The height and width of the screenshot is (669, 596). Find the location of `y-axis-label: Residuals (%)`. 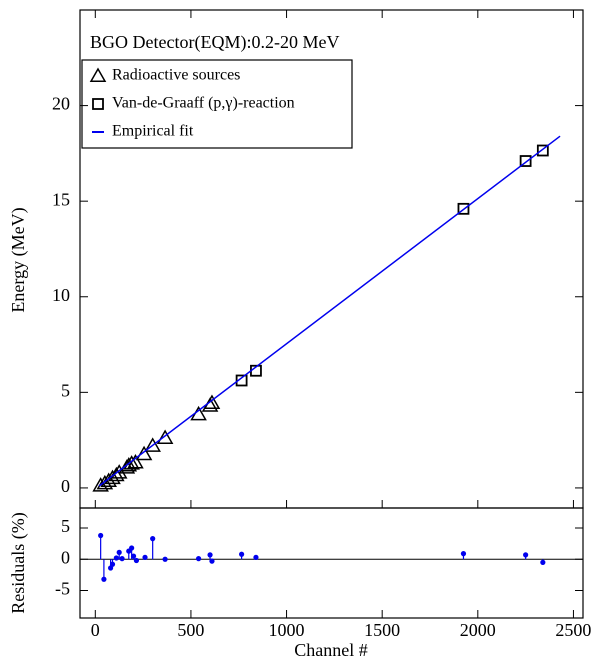

y-axis-label: Residuals (%) is located at coordinates (18, 562).